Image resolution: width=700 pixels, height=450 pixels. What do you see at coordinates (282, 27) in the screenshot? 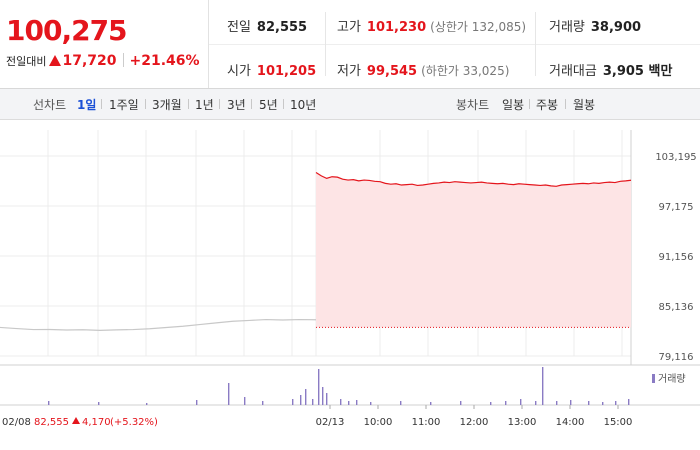
I see `stat-value: 82,555` at bounding box center [282, 27].